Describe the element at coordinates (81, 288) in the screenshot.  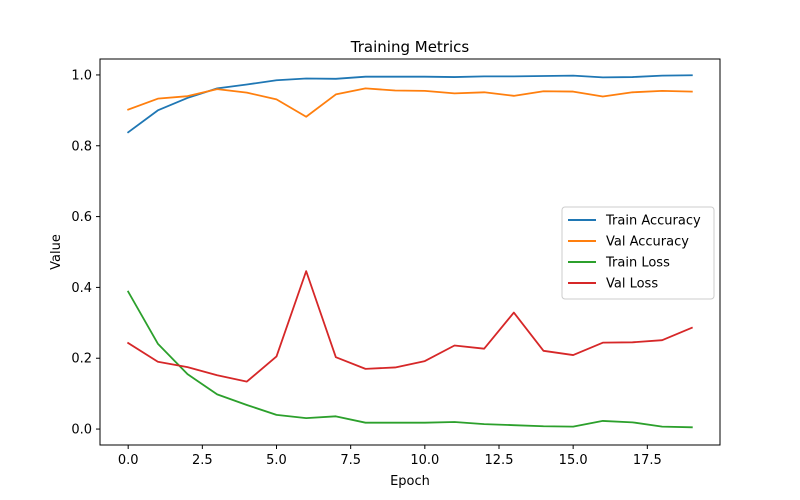
I see `y-tick-label: 0.4` at that location.